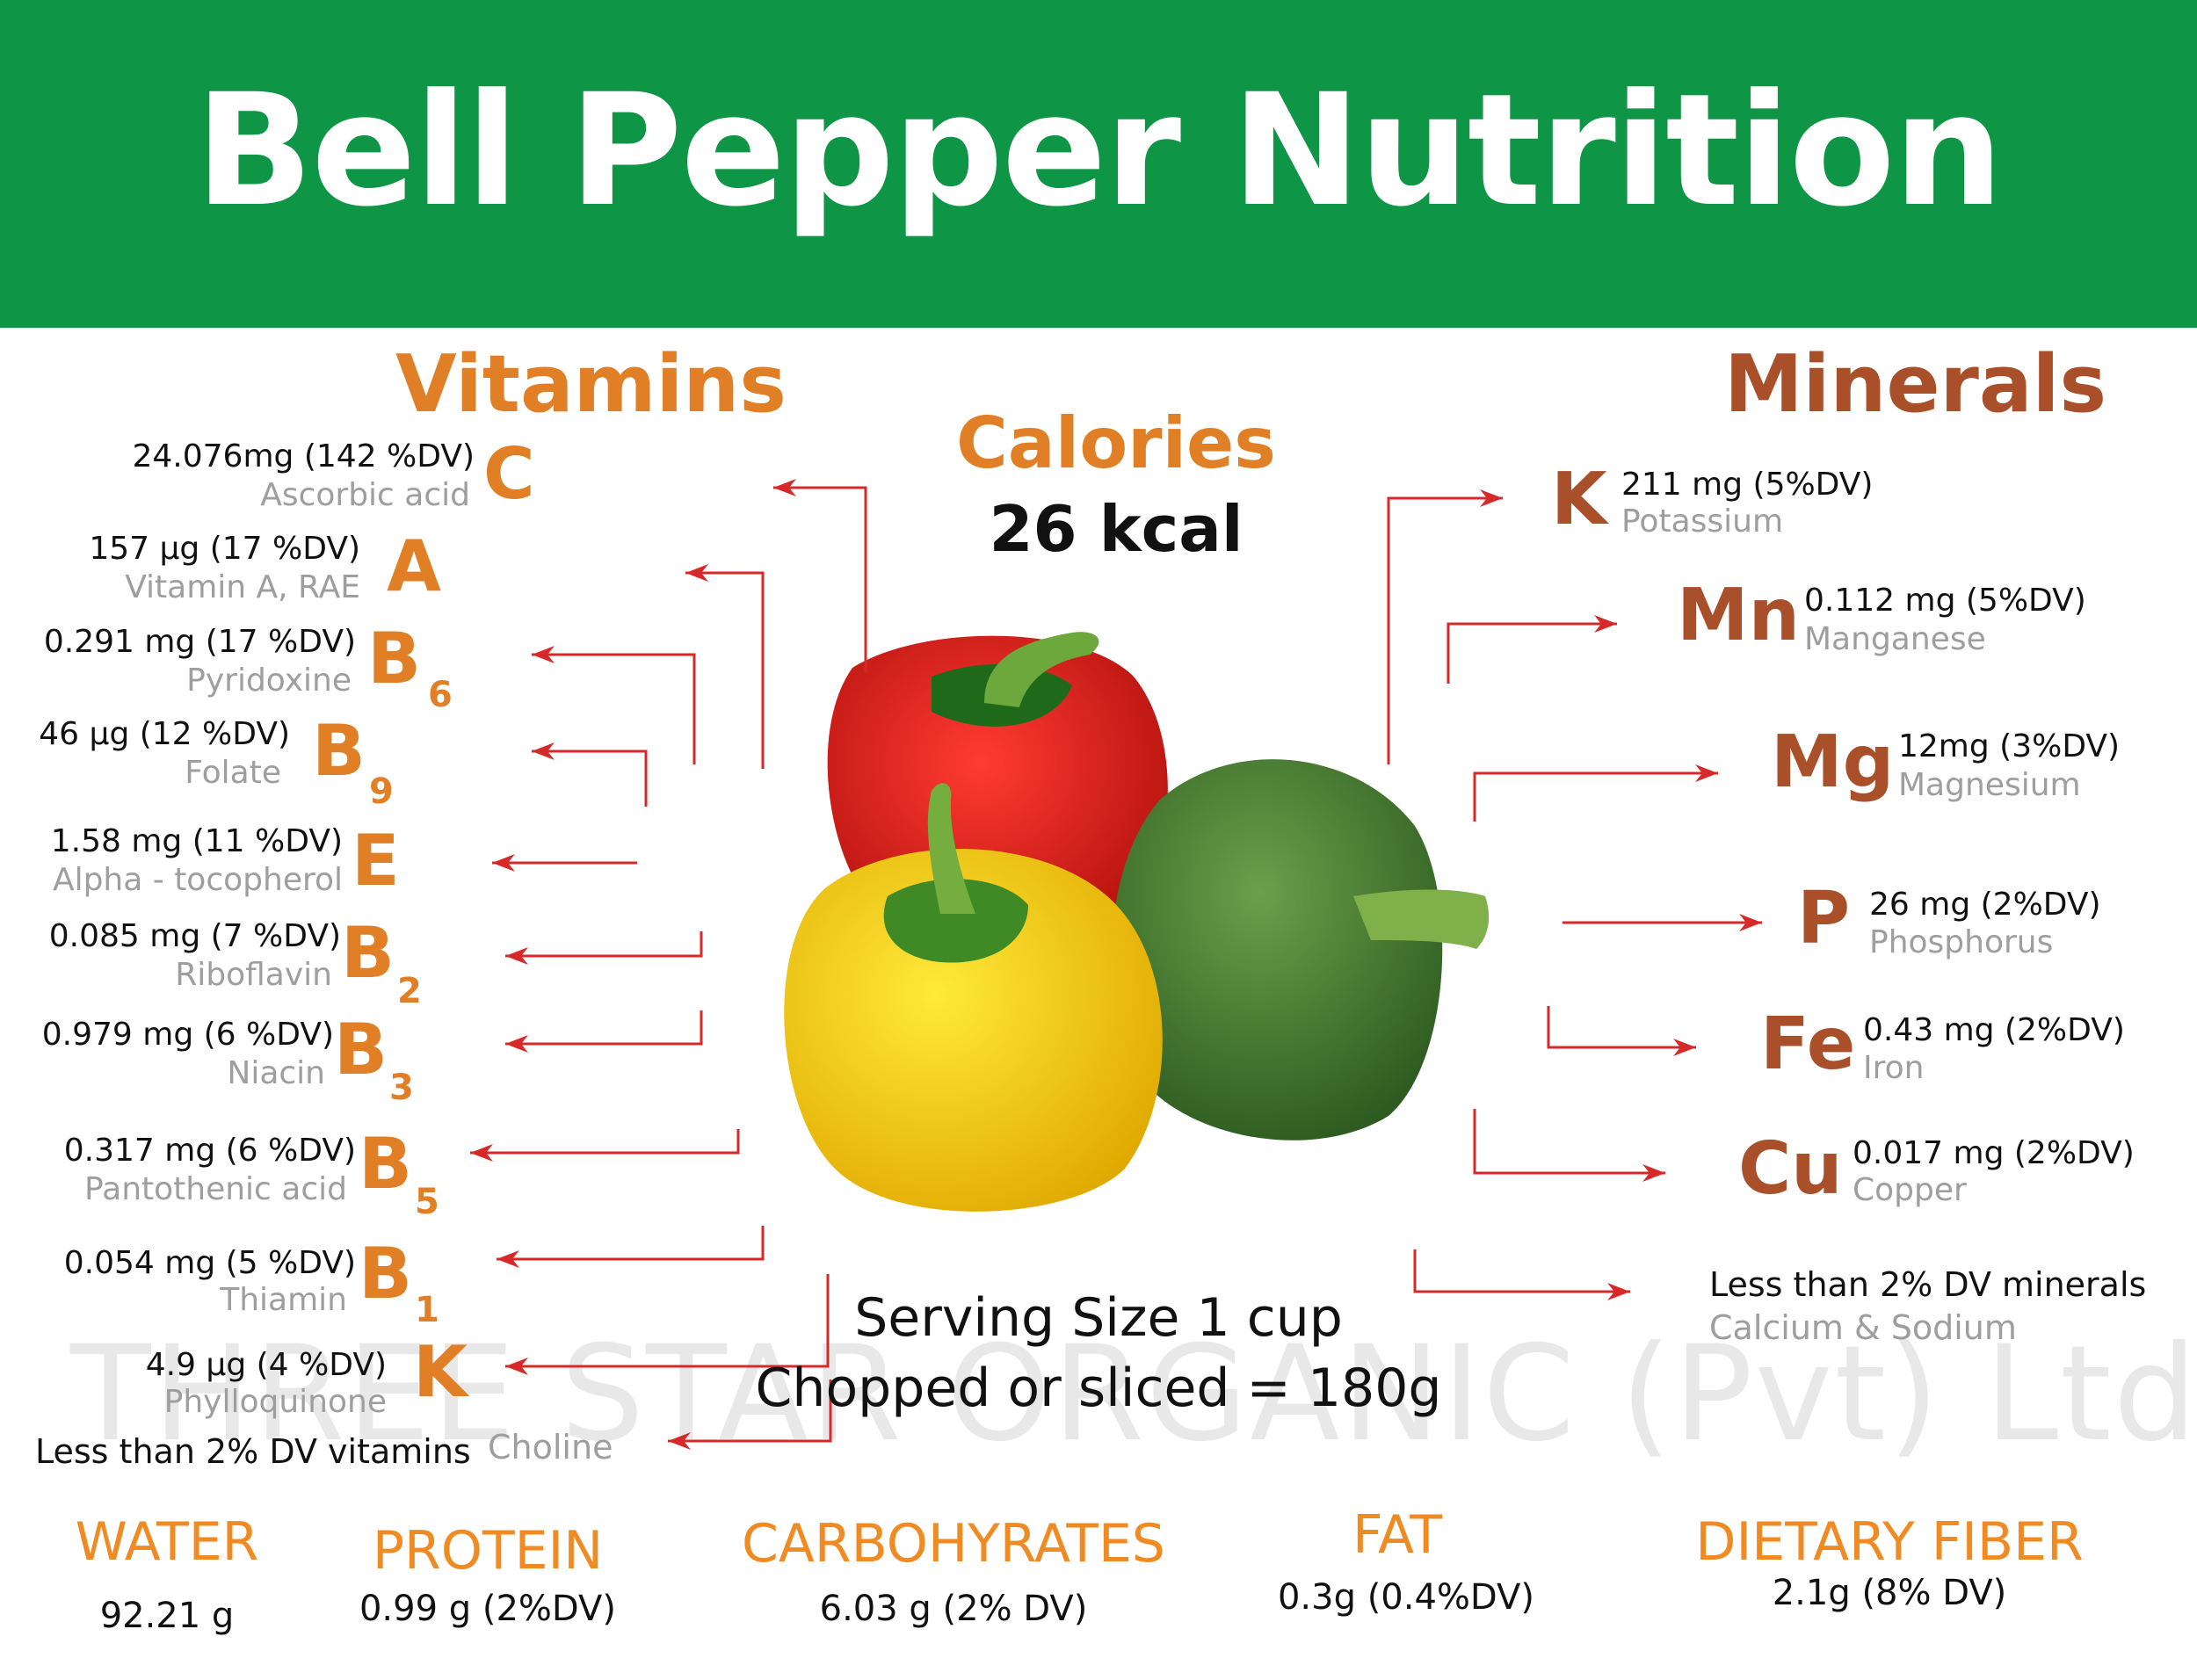 The height and width of the screenshot is (1680, 2197). What do you see at coordinates (1910, 1190) in the screenshot?
I see `mineral-cu-name: Copper` at bounding box center [1910, 1190].